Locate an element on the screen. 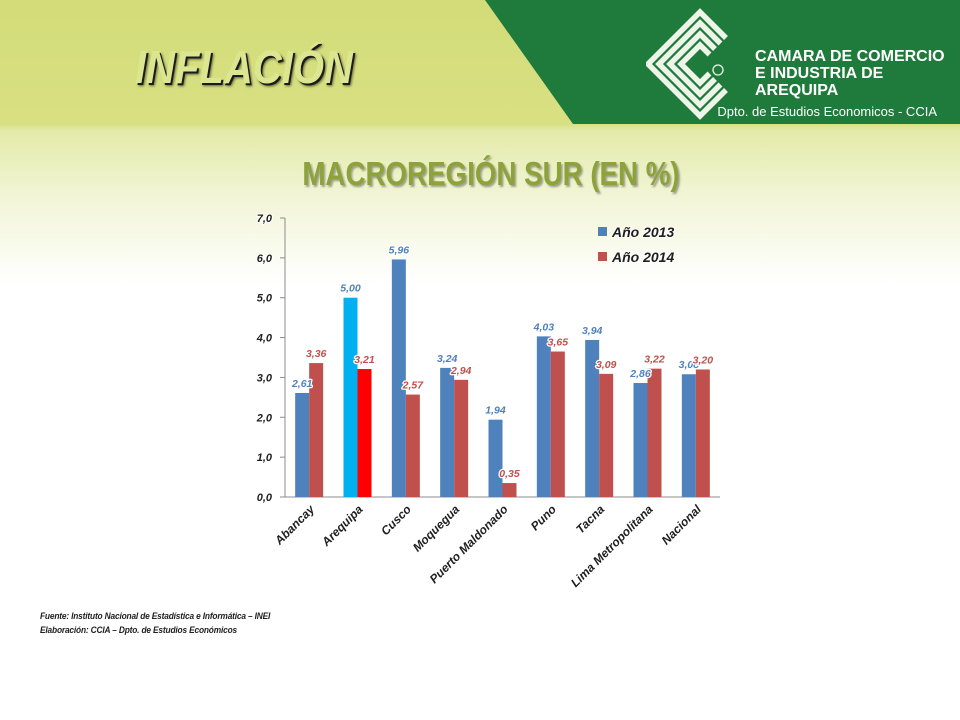  x-tick-label-abancay: Abancay is located at coordinates (294, 524).